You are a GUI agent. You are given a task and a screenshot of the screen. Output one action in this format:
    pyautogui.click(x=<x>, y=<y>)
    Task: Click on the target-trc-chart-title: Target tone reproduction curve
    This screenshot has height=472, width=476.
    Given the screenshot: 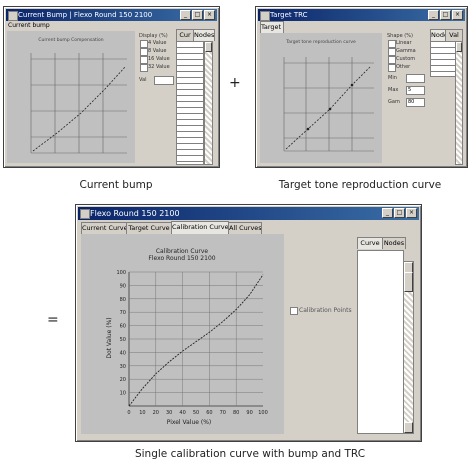 What is the action you would take?
    pyautogui.click(x=320, y=42)
    